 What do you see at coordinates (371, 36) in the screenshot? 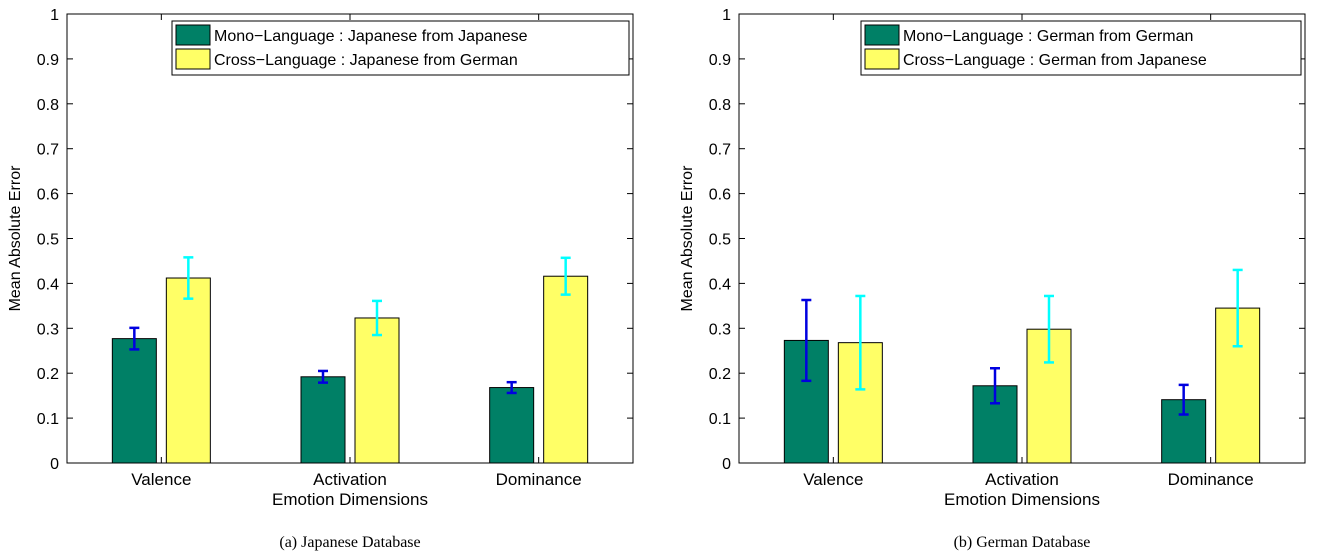
I see `legend-label-0: Mono−Language : Japanese from Japanese` at bounding box center [371, 36].